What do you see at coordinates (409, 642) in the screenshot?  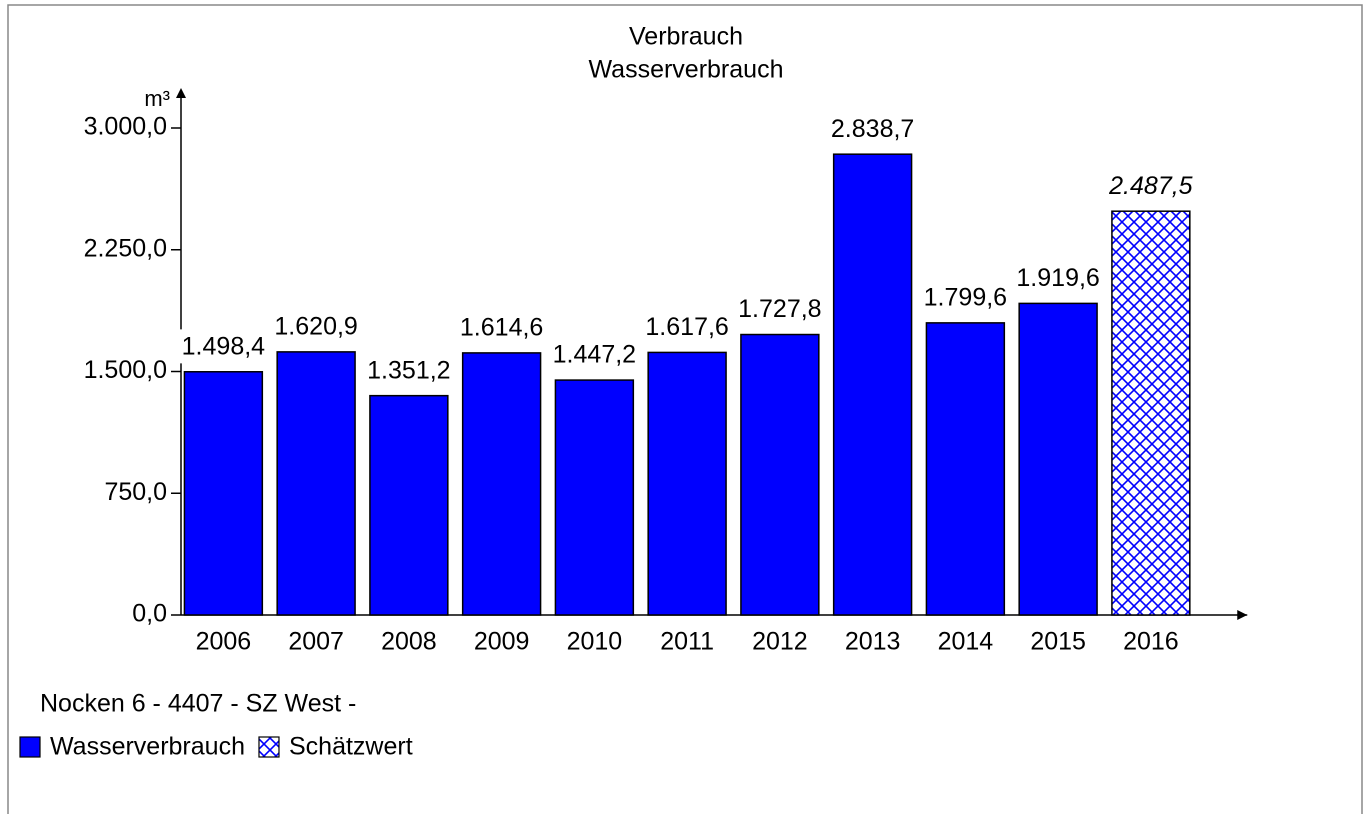 I see `x-tick-label: 2008` at bounding box center [409, 642].